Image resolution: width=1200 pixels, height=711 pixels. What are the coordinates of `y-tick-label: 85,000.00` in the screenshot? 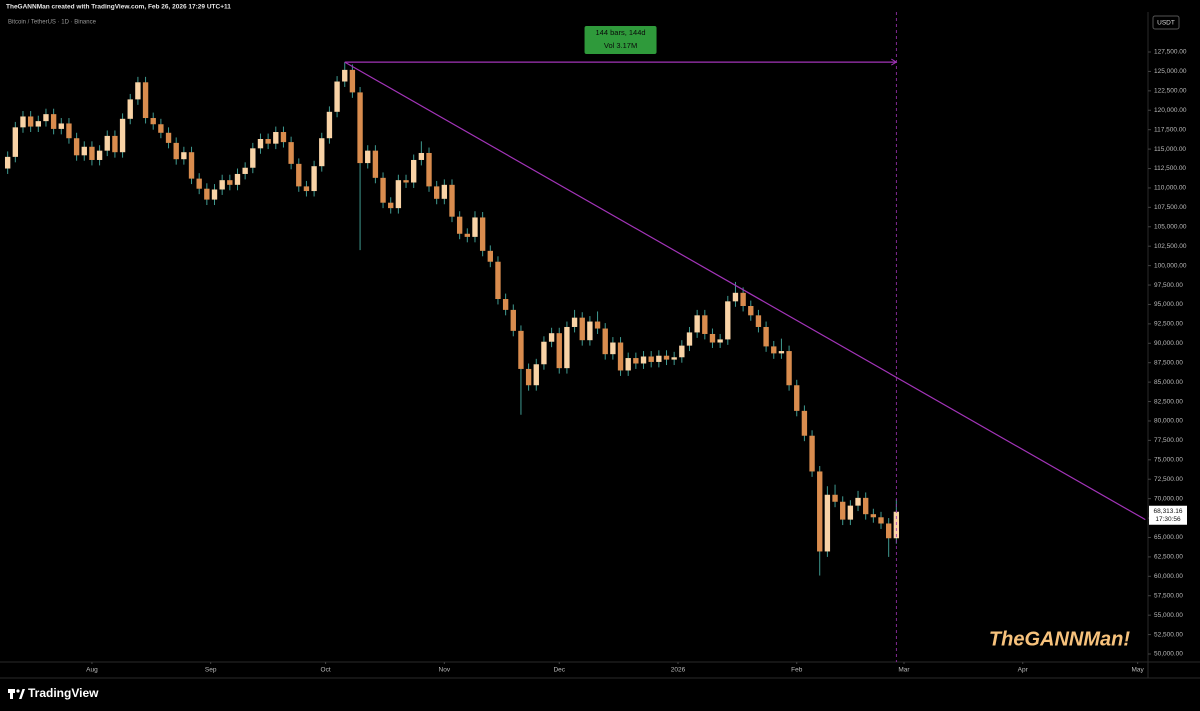 It's located at (1168, 382).